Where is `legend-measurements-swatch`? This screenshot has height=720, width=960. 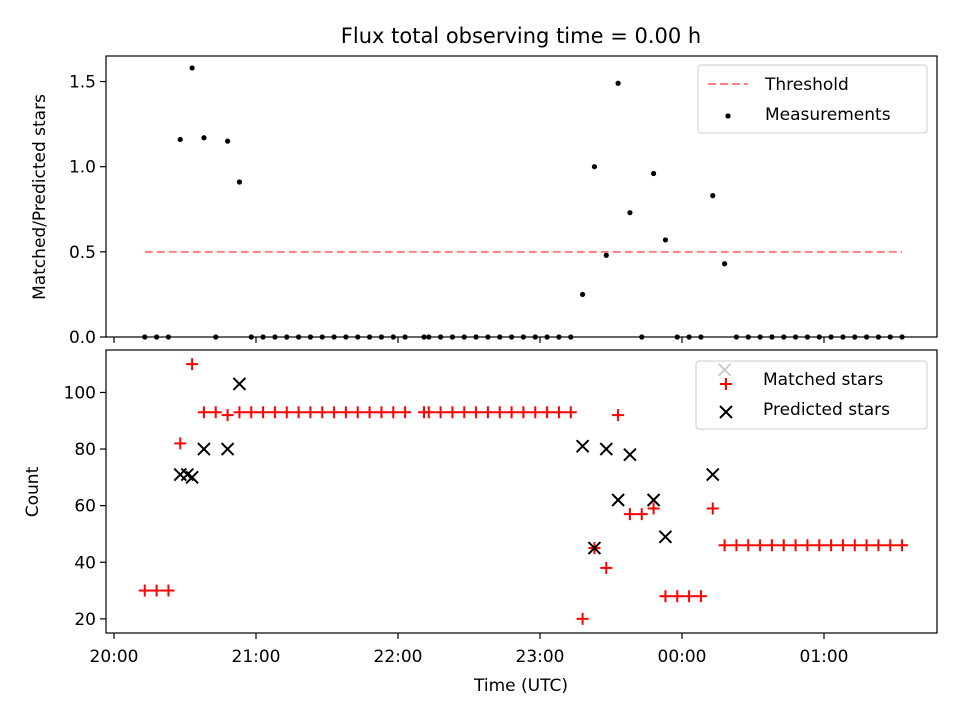
legend-measurements-swatch is located at coordinates (728, 116).